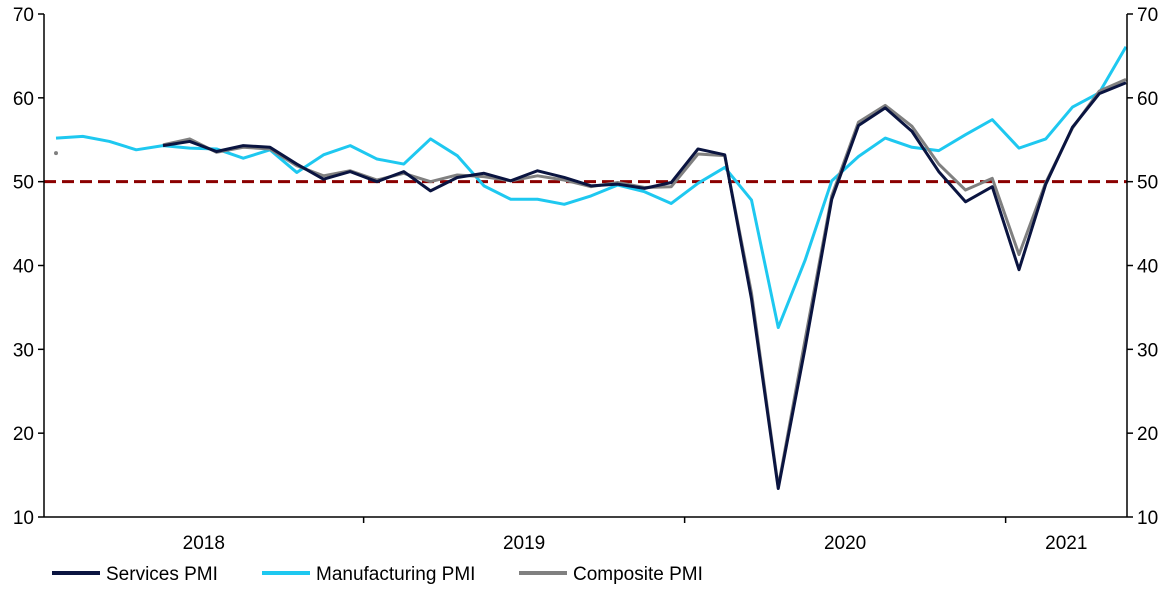 This screenshot has height=592, width=1171. What do you see at coordinates (23, 15) in the screenshot?
I see `left-y-tick-label: 70` at bounding box center [23, 15].